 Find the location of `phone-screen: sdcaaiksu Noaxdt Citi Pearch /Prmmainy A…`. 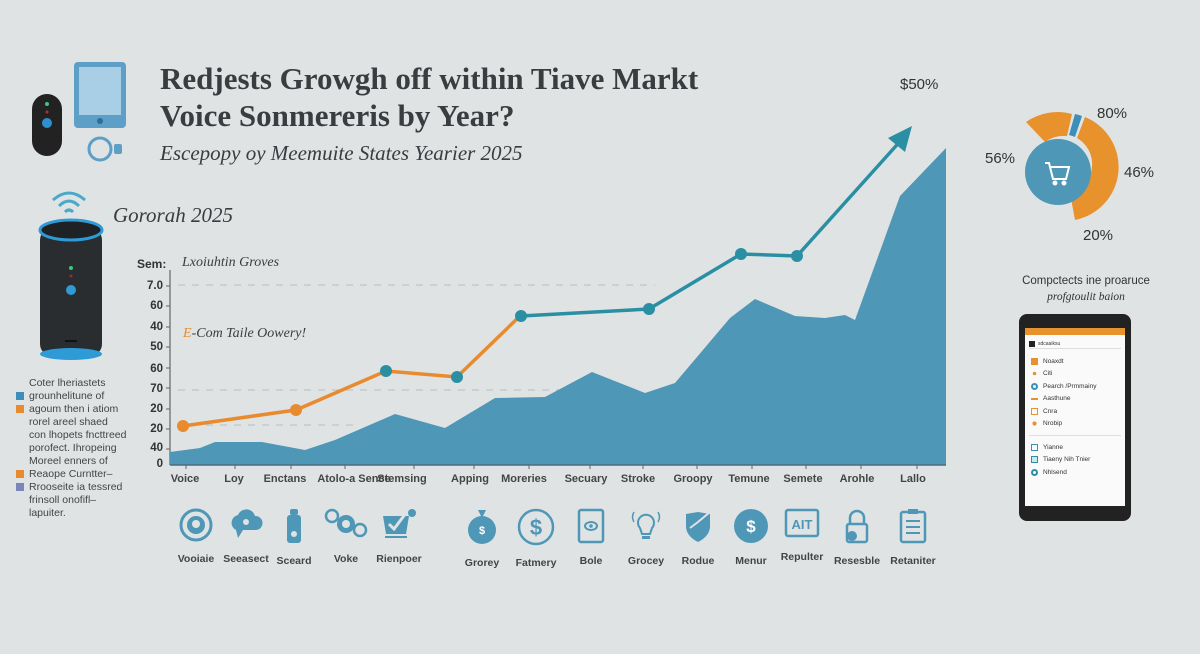

phone-screen: sdcaaiksu Noaxdt Citi Pearch /Prmmainy A… is located at coordinates (1075, 417).